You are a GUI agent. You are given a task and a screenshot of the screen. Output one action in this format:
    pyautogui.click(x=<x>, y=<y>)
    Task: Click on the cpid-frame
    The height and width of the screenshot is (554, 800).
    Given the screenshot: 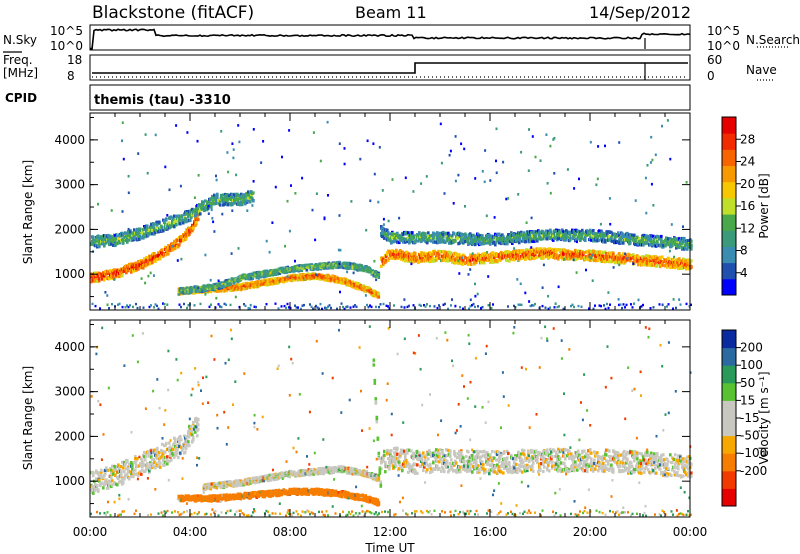 What is the action you would take?
    pyautogui.click(x=390, y=97)
    